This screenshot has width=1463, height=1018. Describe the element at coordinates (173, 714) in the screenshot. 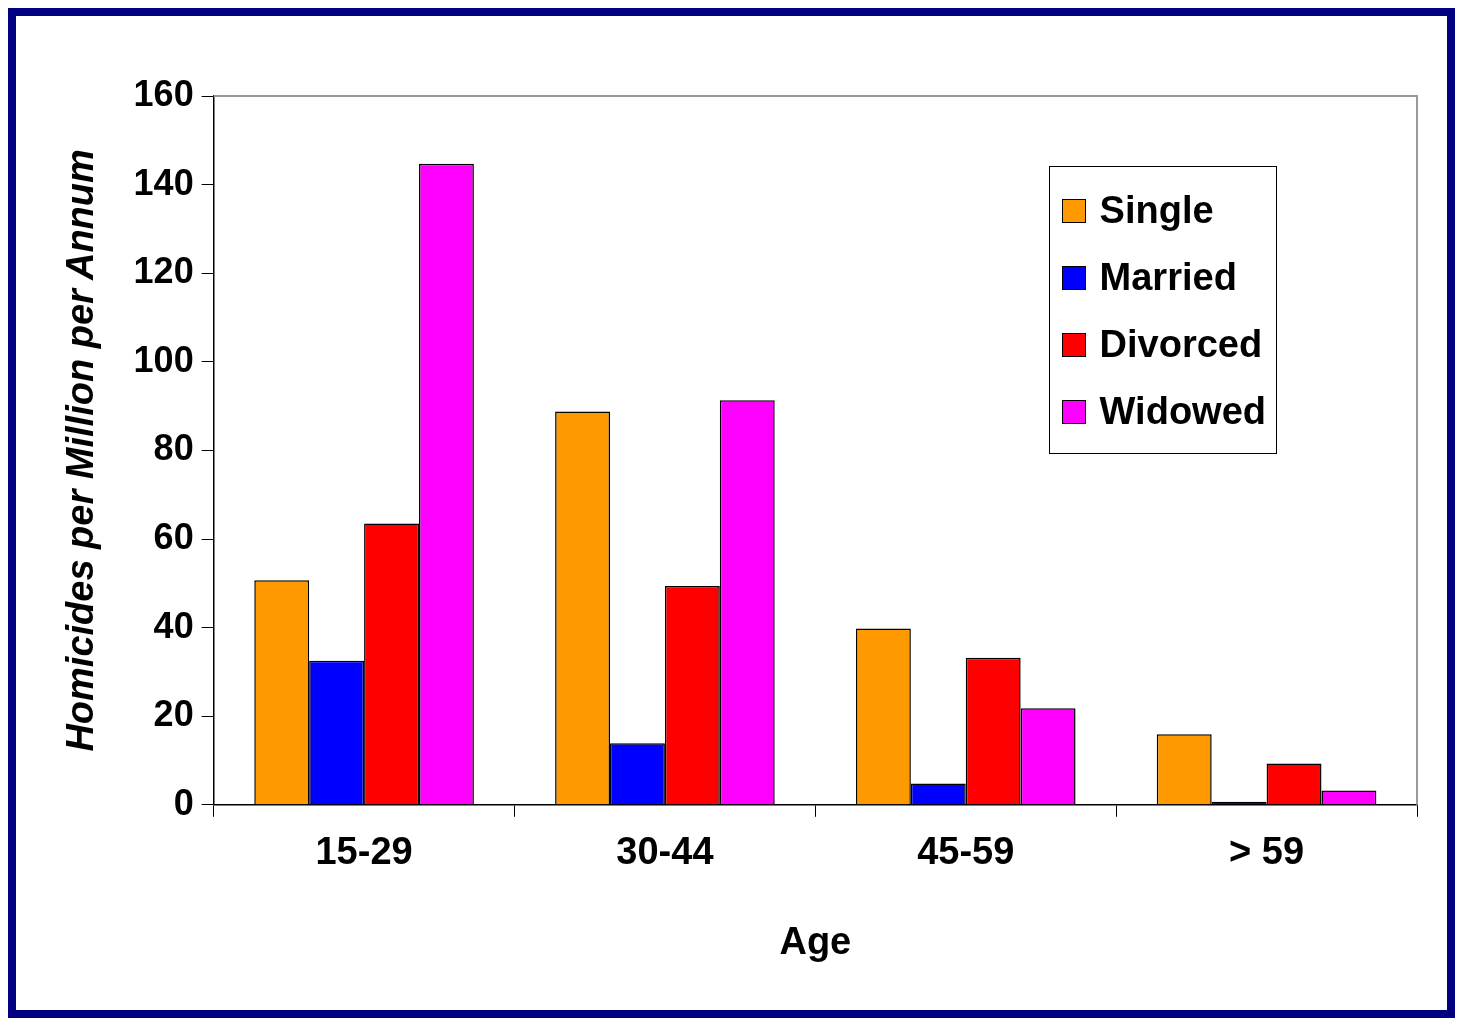

I see `y-tick-label: 20` at that location.